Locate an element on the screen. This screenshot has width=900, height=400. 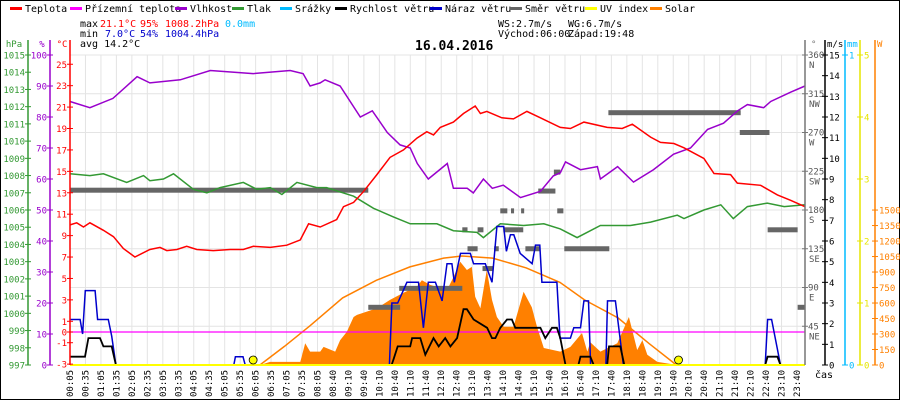
temp-tick-label: 17 is located at coordinates (61, 151).